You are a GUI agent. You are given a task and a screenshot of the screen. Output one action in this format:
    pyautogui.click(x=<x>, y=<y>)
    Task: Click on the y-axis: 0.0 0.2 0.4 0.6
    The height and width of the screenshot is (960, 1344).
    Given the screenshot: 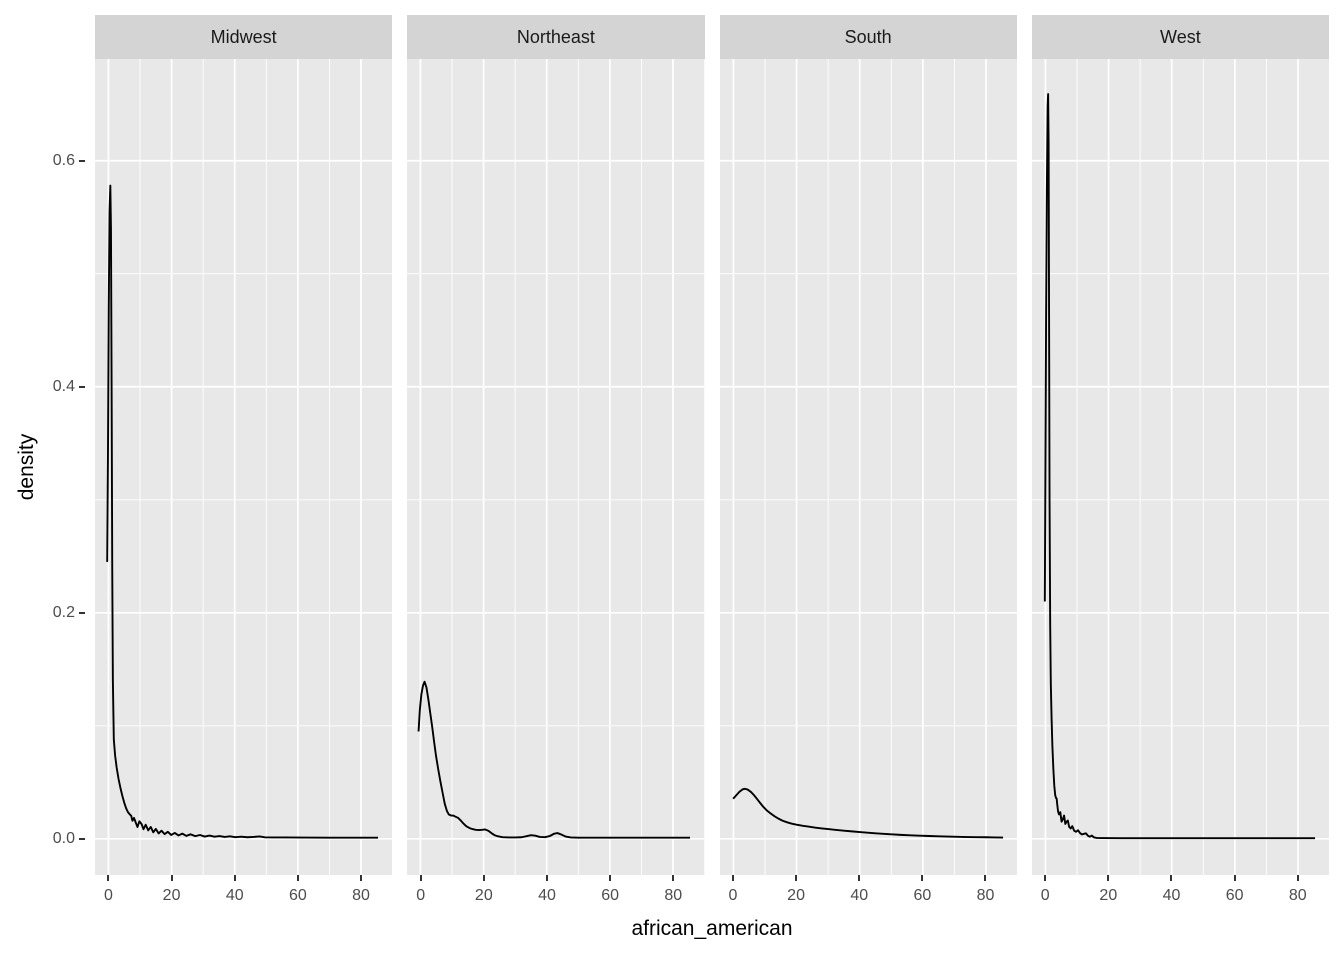 What is the action you would take?
    pyautogui.click(x=47, y=467)
    